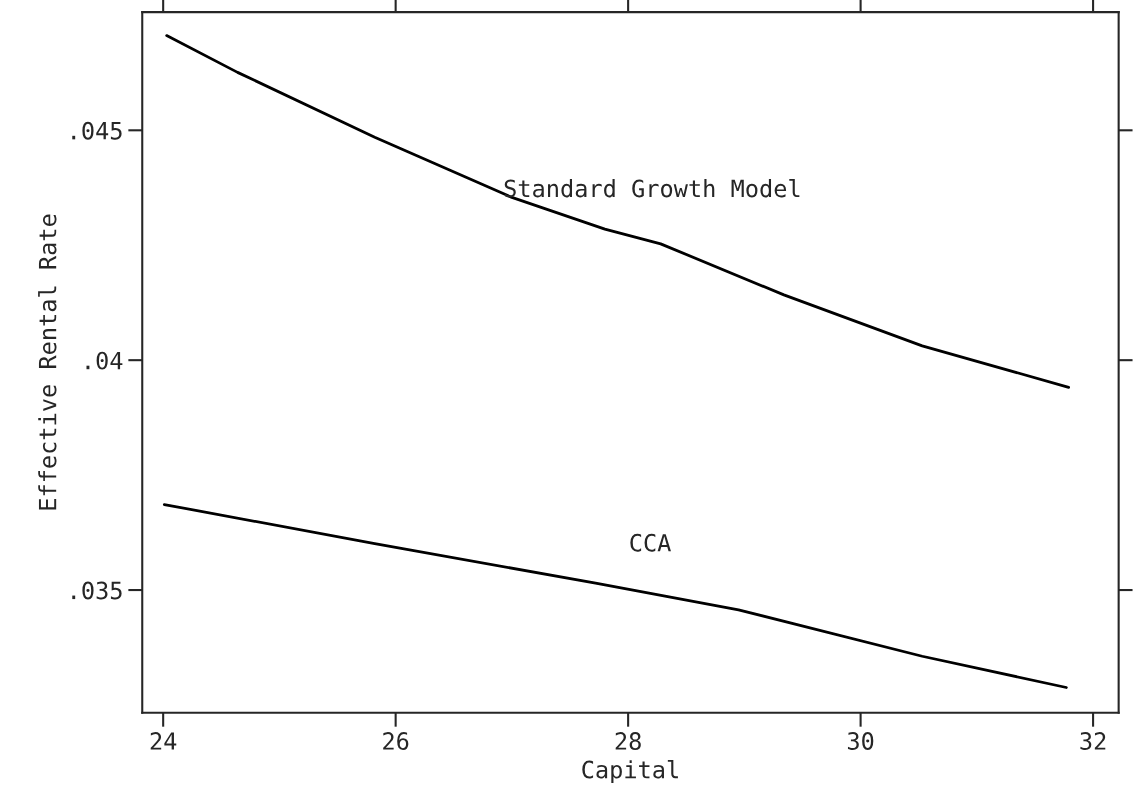  What do you see at coordinates (97, 590) in the screenshot?
I see `y-tick-label: .035` at bounding box center [97, 590].